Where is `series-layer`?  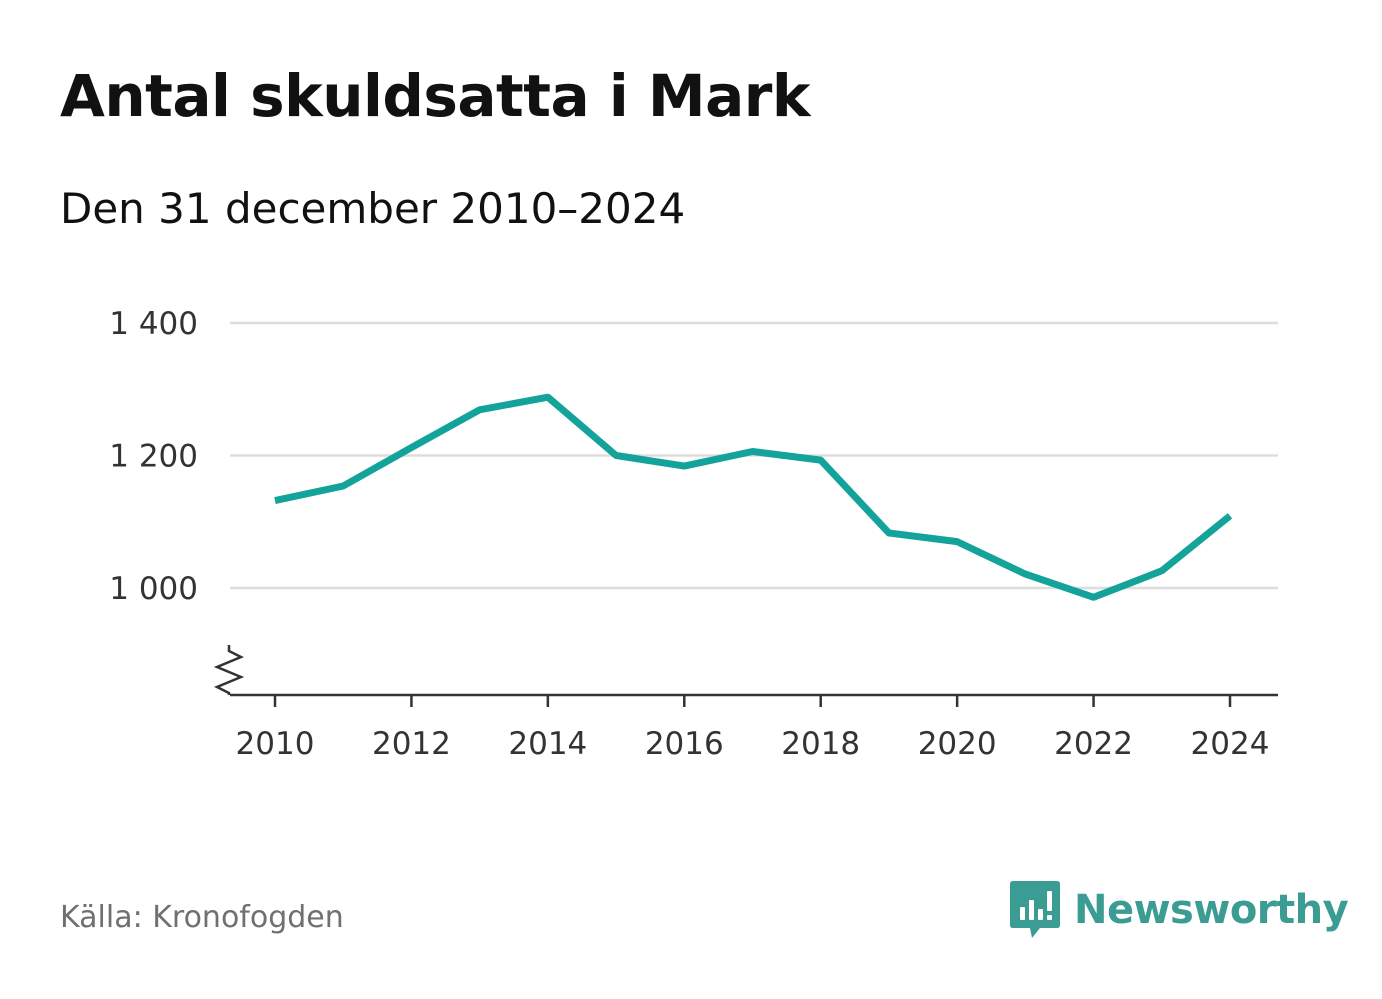
series-layer is located at coordinates (753, 497).